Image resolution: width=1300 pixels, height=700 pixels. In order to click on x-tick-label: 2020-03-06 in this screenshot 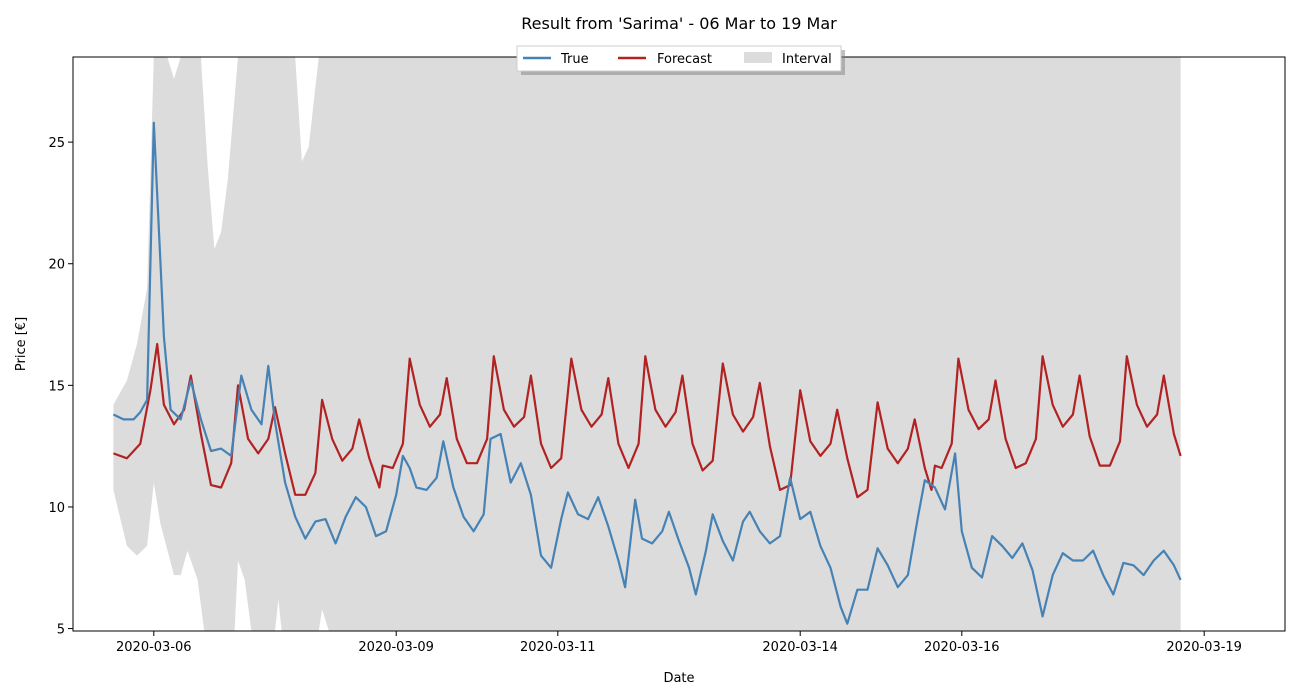, I will do `click(154, 647)`.